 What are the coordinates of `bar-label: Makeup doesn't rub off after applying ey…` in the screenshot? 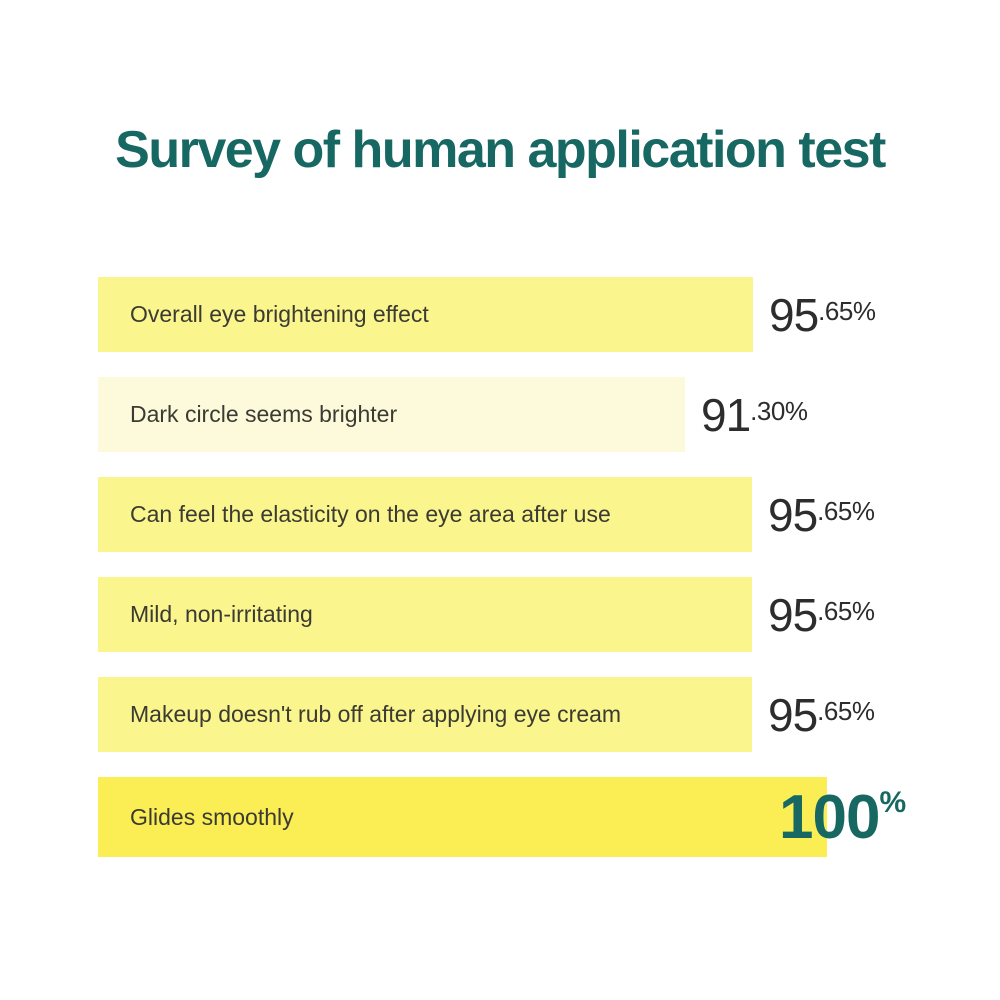 It's located at (376, 714).